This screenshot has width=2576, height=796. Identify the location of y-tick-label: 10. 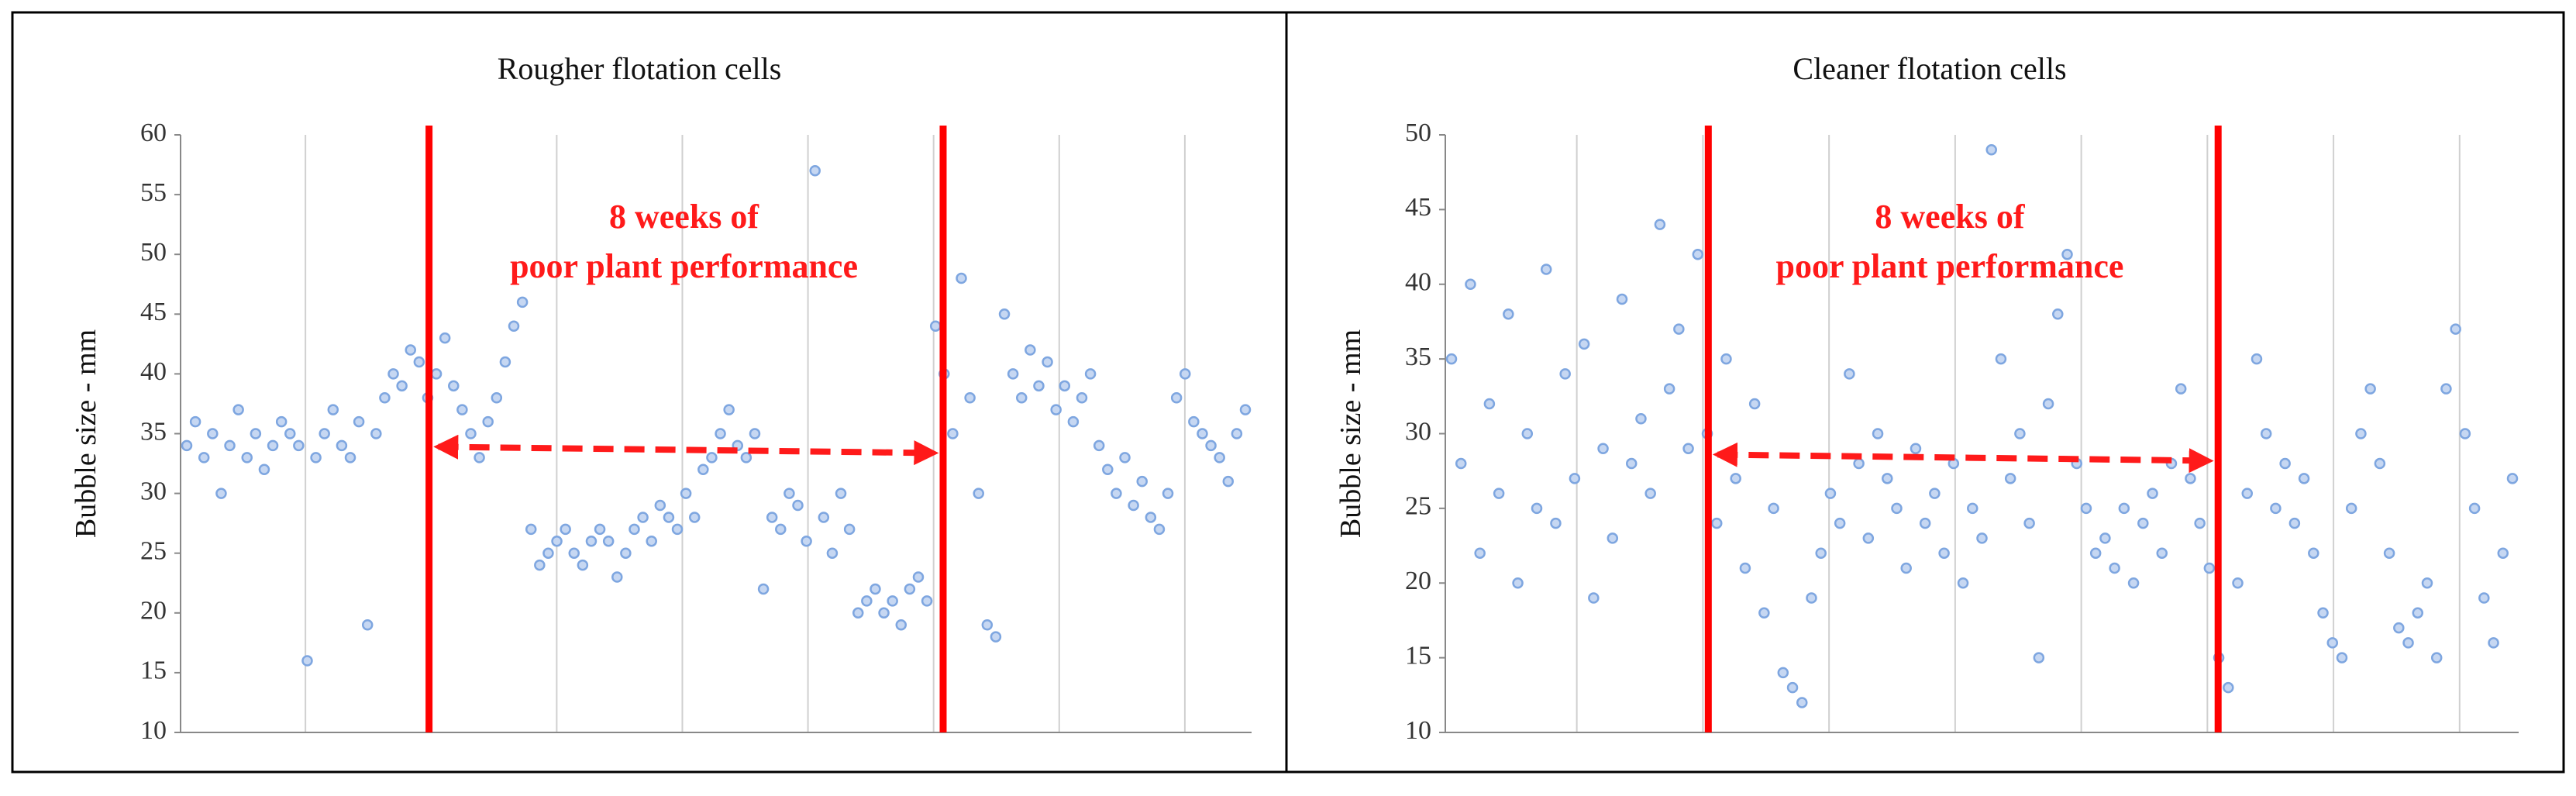
(153, 730).